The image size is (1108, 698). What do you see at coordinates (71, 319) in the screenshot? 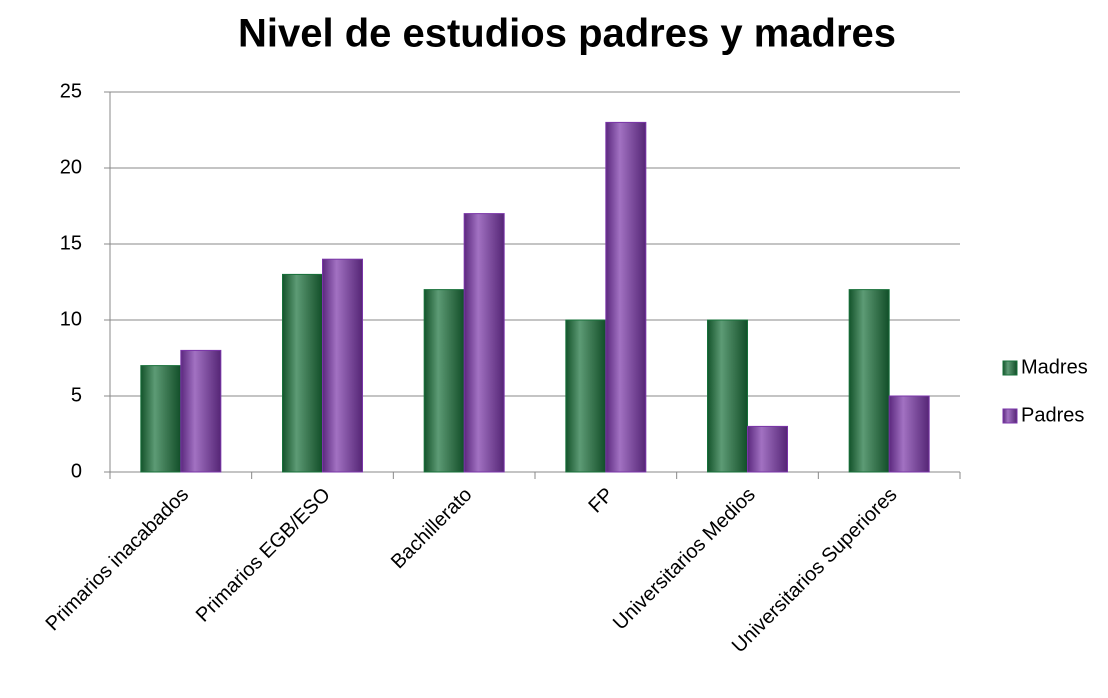
I see `y-tick-label: 10` at bounding box center [71, 319].